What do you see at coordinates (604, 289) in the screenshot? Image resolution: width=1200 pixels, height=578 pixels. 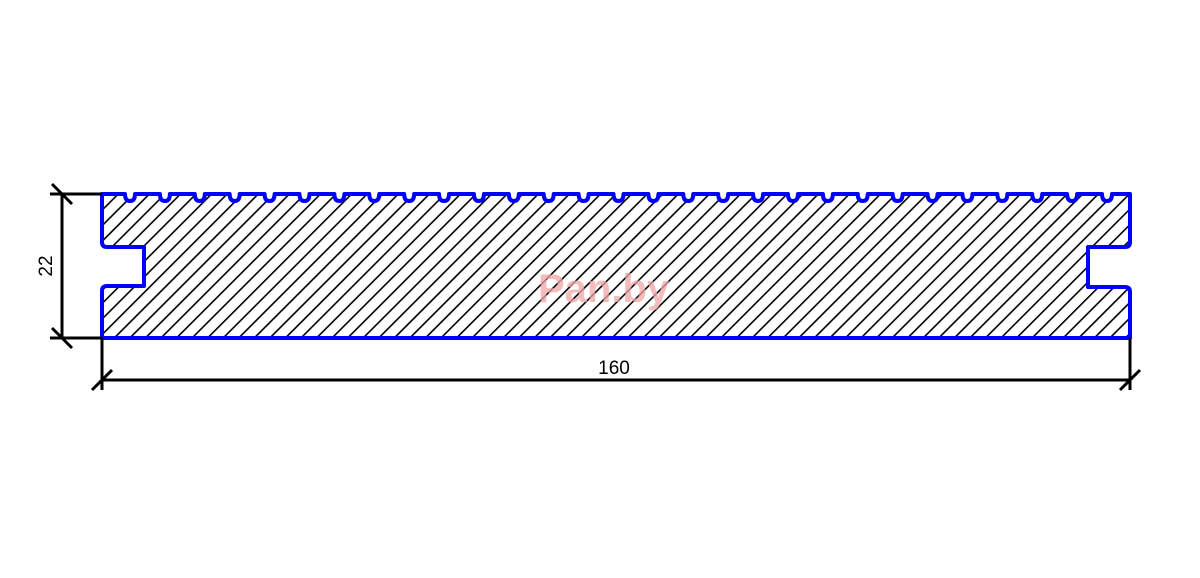 I see `watermark: Pan.by` at bounding box center [604, 289].